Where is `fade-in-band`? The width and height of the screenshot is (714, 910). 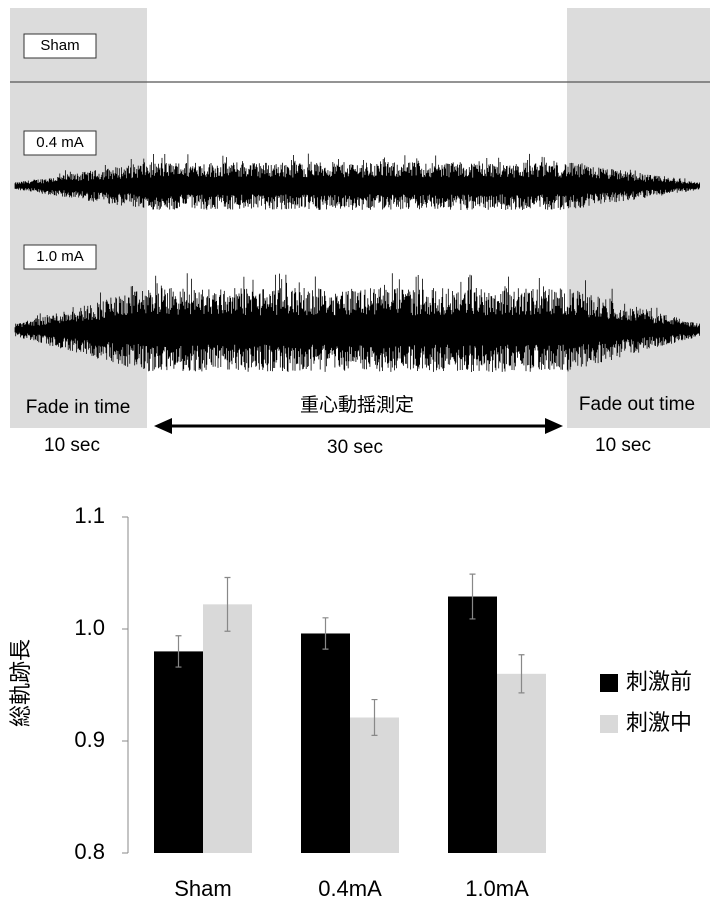
fade-in-band is located at coordinates (78, 218).